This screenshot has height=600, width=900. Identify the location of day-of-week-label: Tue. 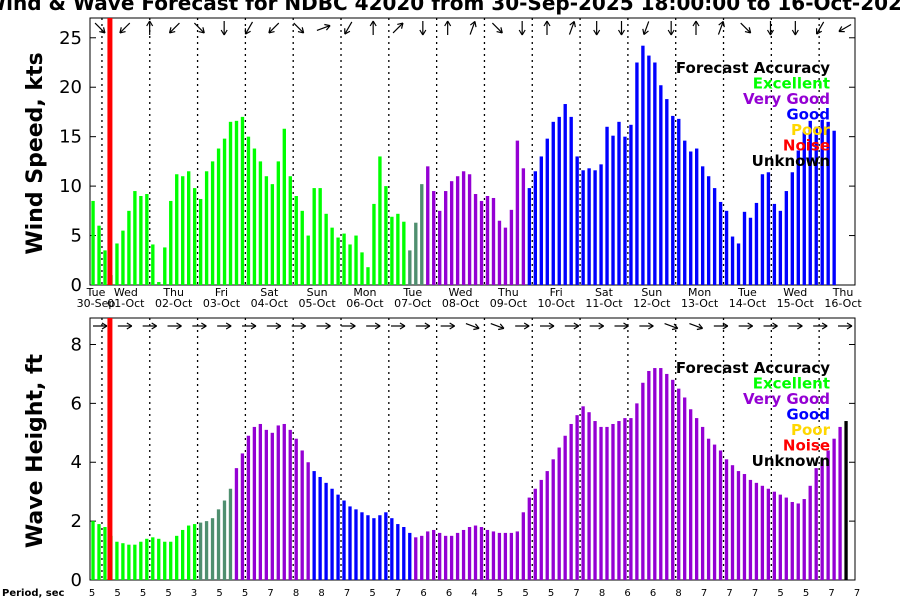
(96, 292).